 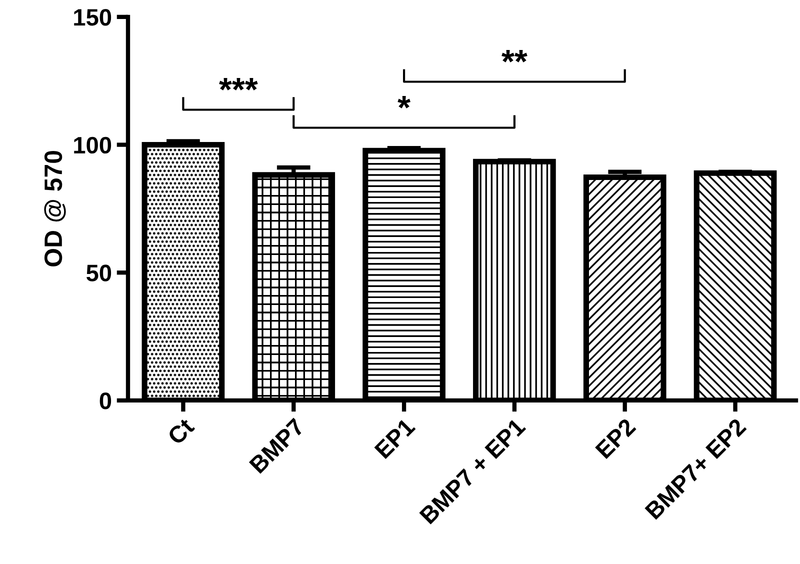 I want to click on x-tick-label: Ct, so click(x=181, y=431).